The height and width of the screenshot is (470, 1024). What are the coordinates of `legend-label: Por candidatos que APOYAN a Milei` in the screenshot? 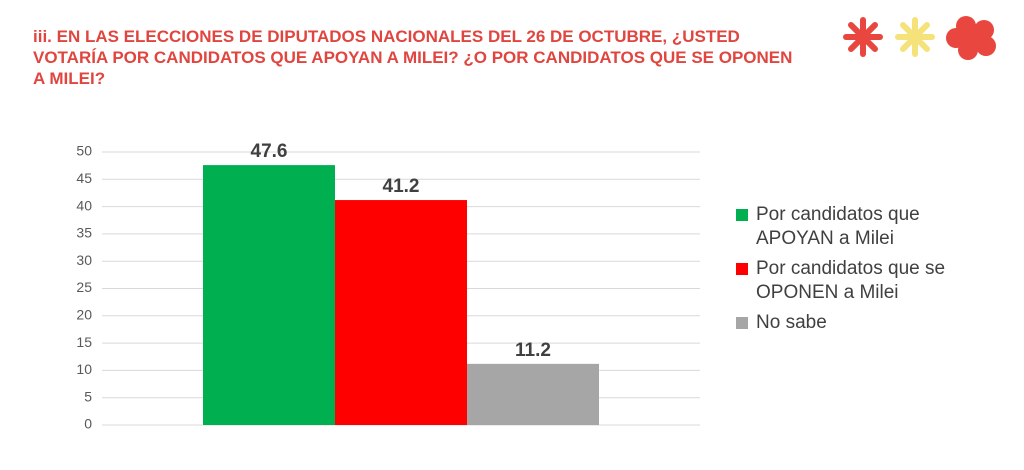 It's located at (838, 226).